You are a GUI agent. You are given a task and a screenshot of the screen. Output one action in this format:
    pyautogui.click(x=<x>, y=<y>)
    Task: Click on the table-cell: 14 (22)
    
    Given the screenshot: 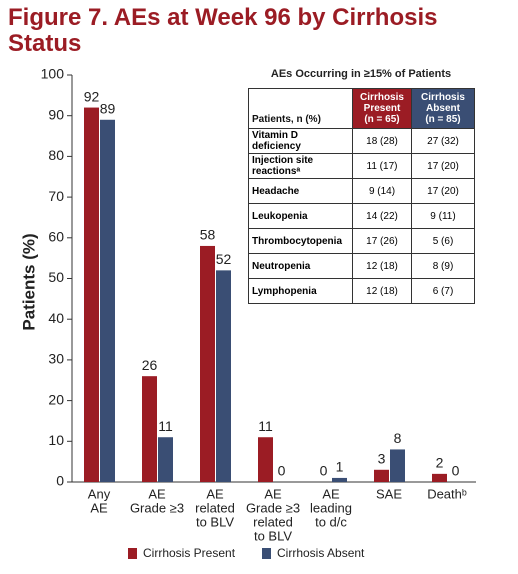 What is the action you would take?
    pyautogui.click(x=382, y=216)
    